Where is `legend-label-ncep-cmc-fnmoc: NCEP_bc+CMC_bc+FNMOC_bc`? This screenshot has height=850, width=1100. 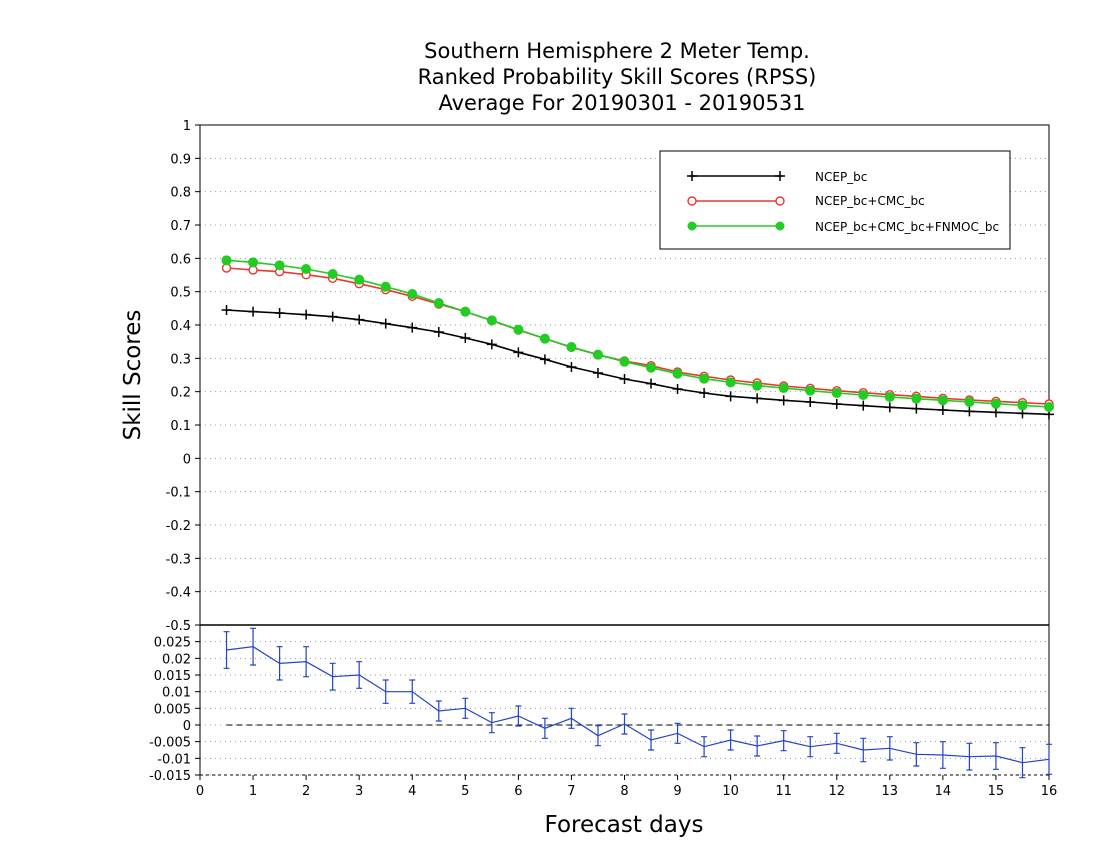
legend-label-ncep-cmc-fnmoc: NCEP_bc+CMC_bc+FNMOC_bc is located at coordinates (907, 227).